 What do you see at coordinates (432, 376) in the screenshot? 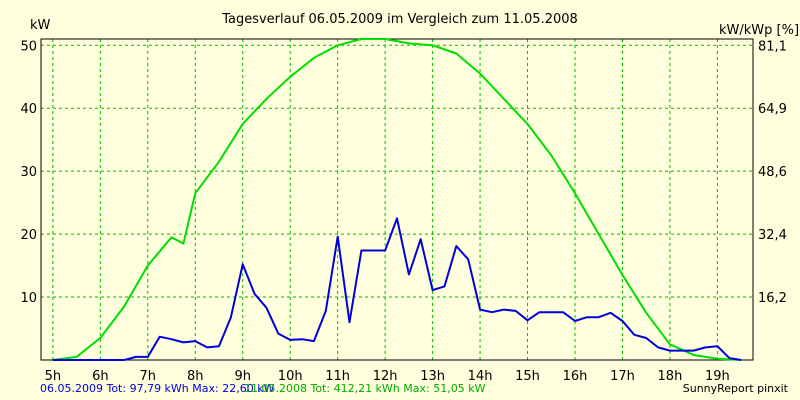
I see `x-tick-label: 13h` at bounding box center [432, 376].